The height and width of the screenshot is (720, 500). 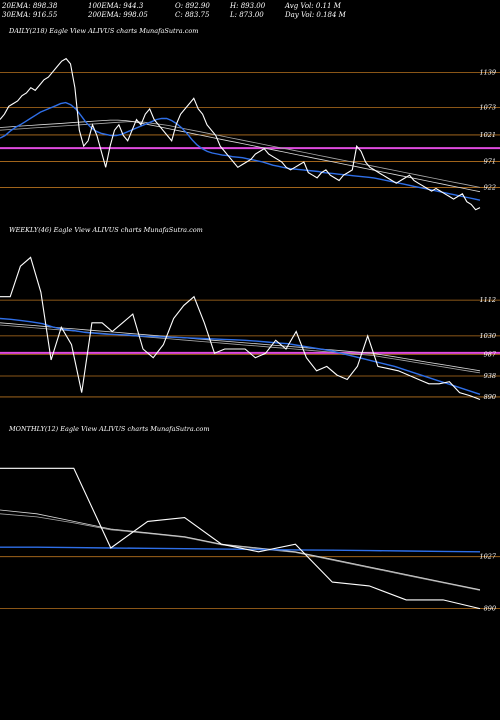 What do you see at coordinates (490, 355) in the screenshot?
I see `weekly-tick-987: 987` at bounding box center [490, 355].